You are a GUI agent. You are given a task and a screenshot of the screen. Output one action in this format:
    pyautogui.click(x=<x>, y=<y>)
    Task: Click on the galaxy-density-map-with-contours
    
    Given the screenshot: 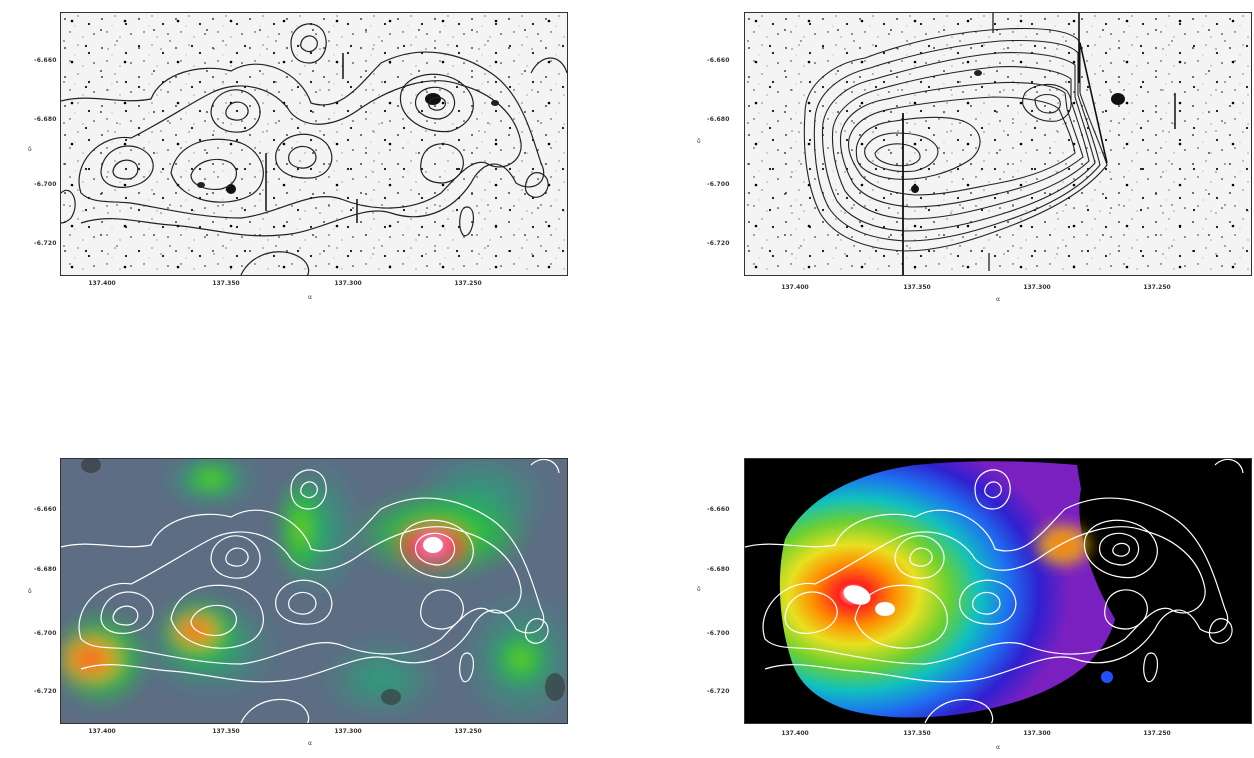 What is the action you would take?
    pyautogui.click(x=314, y=591)
    